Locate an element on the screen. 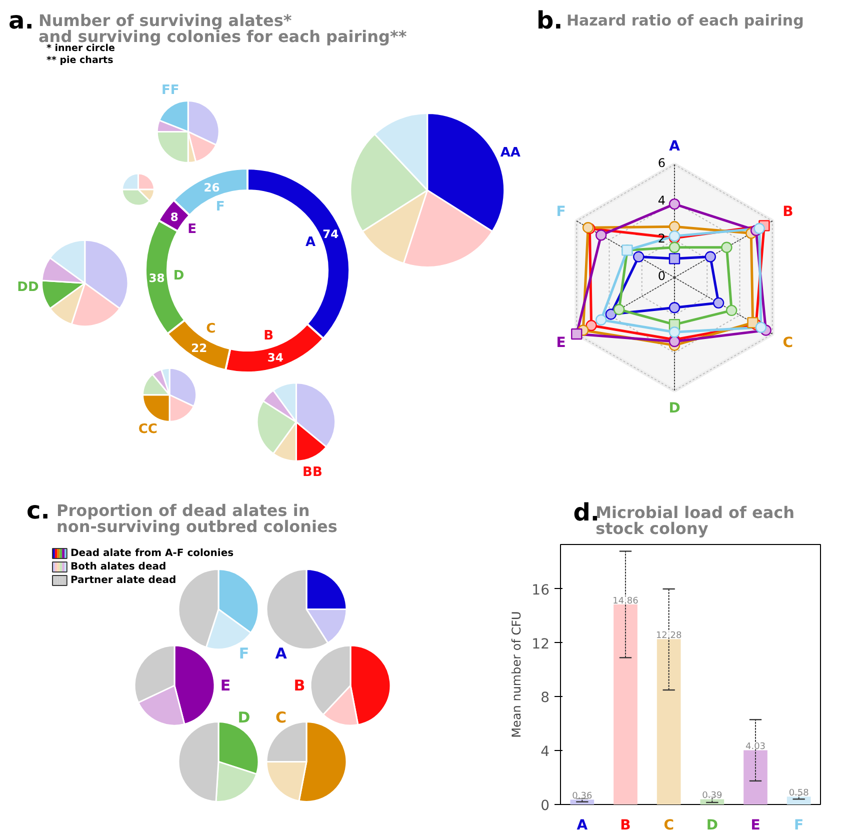  spoke-label: F is located at coordinates (561, 212).